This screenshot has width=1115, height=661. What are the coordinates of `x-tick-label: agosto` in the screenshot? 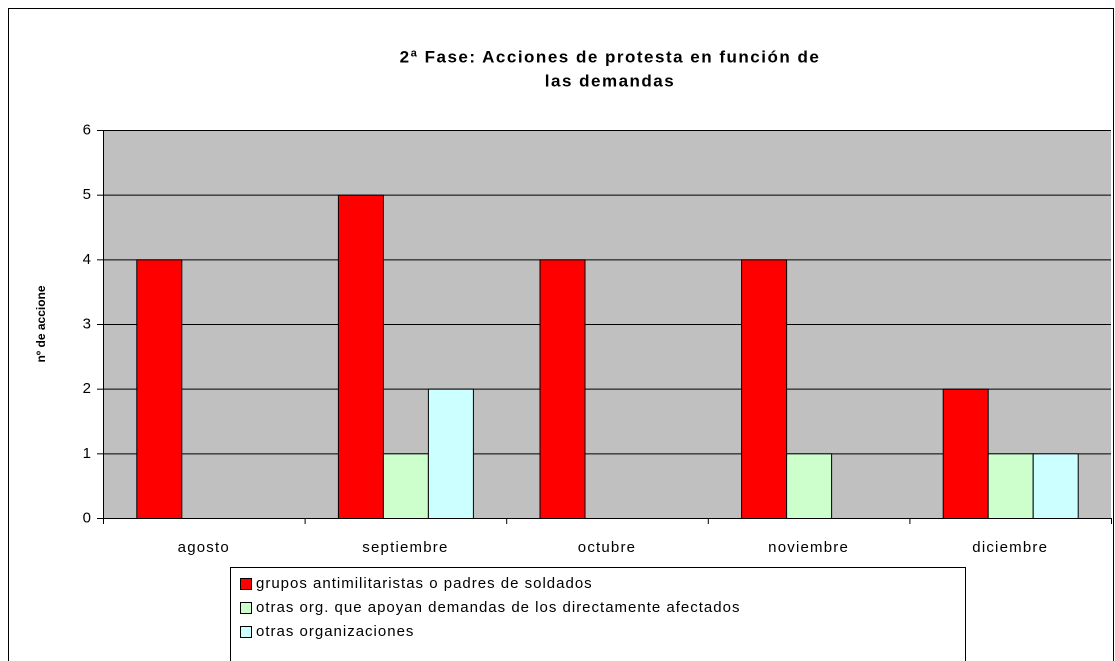 It's located at (204, 547).